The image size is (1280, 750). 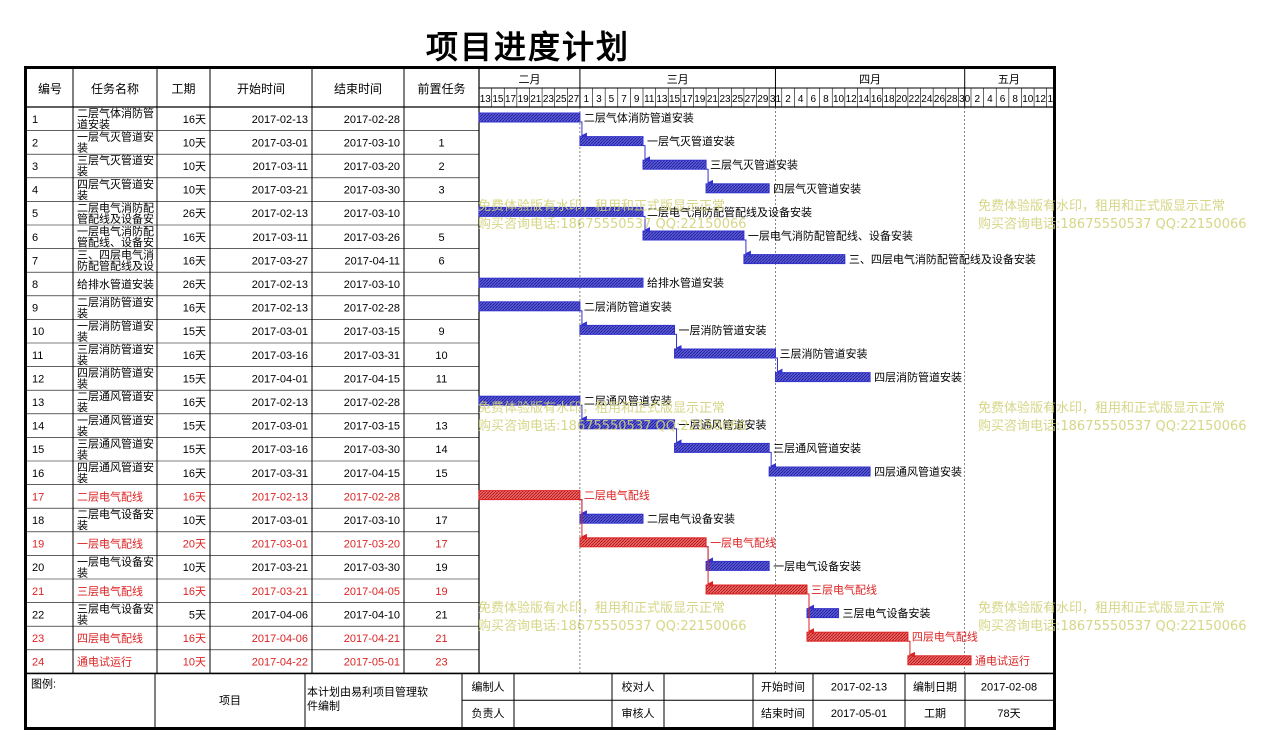 What do you see at coordinates (877, 99) in the screenshot?
I see `day-label: 16` at bounding box center [877, 99].